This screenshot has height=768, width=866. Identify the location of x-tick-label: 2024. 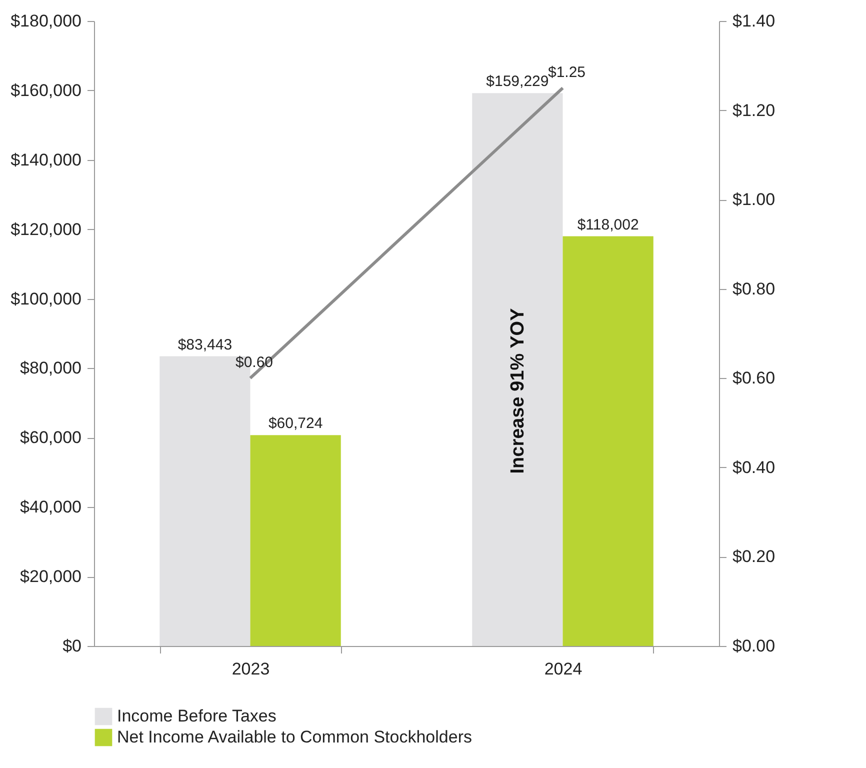
(563, 669).